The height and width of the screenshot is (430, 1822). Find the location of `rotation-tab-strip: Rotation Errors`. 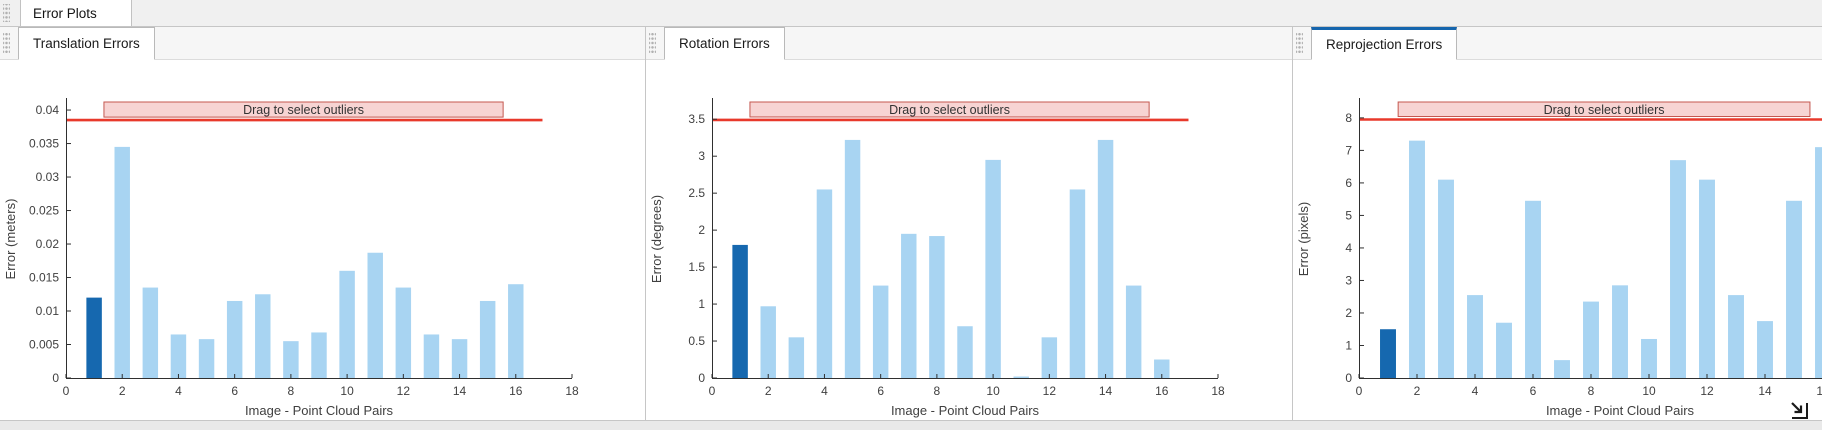

rotation-tab-strip: Rotation Errors is located at coordinates (969, 43).